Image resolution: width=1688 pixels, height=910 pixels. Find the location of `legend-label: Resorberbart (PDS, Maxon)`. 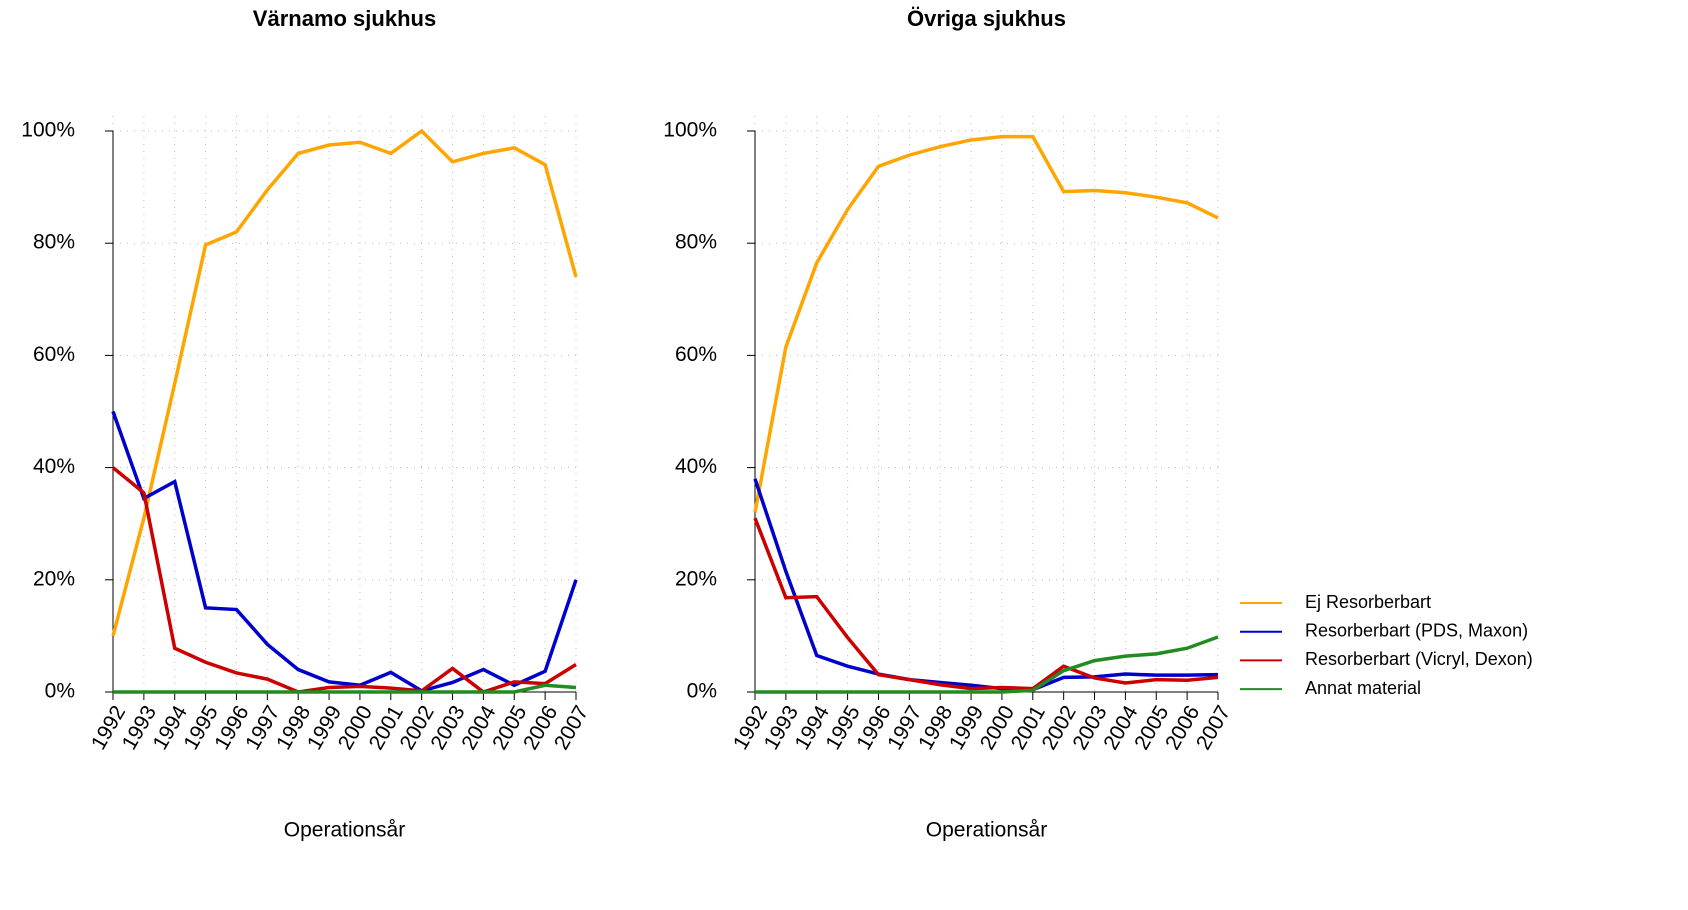

legend-label: Resorberbart (PDS, Maxon) is located at coordinates (1416, 630).